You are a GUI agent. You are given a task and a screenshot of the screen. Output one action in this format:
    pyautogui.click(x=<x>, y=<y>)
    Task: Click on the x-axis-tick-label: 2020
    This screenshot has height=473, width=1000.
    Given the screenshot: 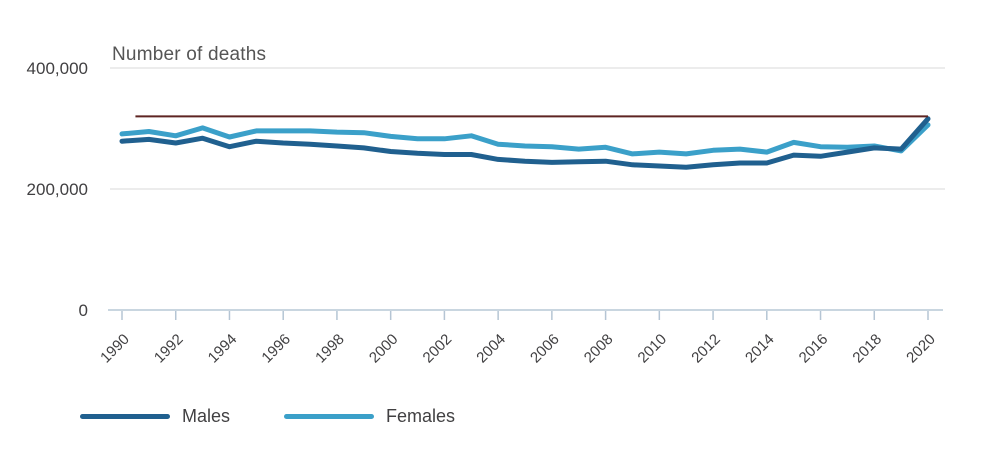 What is the action you would take?
    pyautogui.click(x=921, y=349)
    